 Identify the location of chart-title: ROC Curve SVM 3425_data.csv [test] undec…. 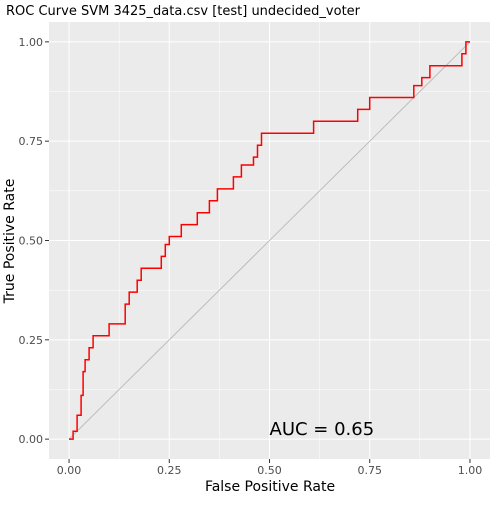
(183, 11).